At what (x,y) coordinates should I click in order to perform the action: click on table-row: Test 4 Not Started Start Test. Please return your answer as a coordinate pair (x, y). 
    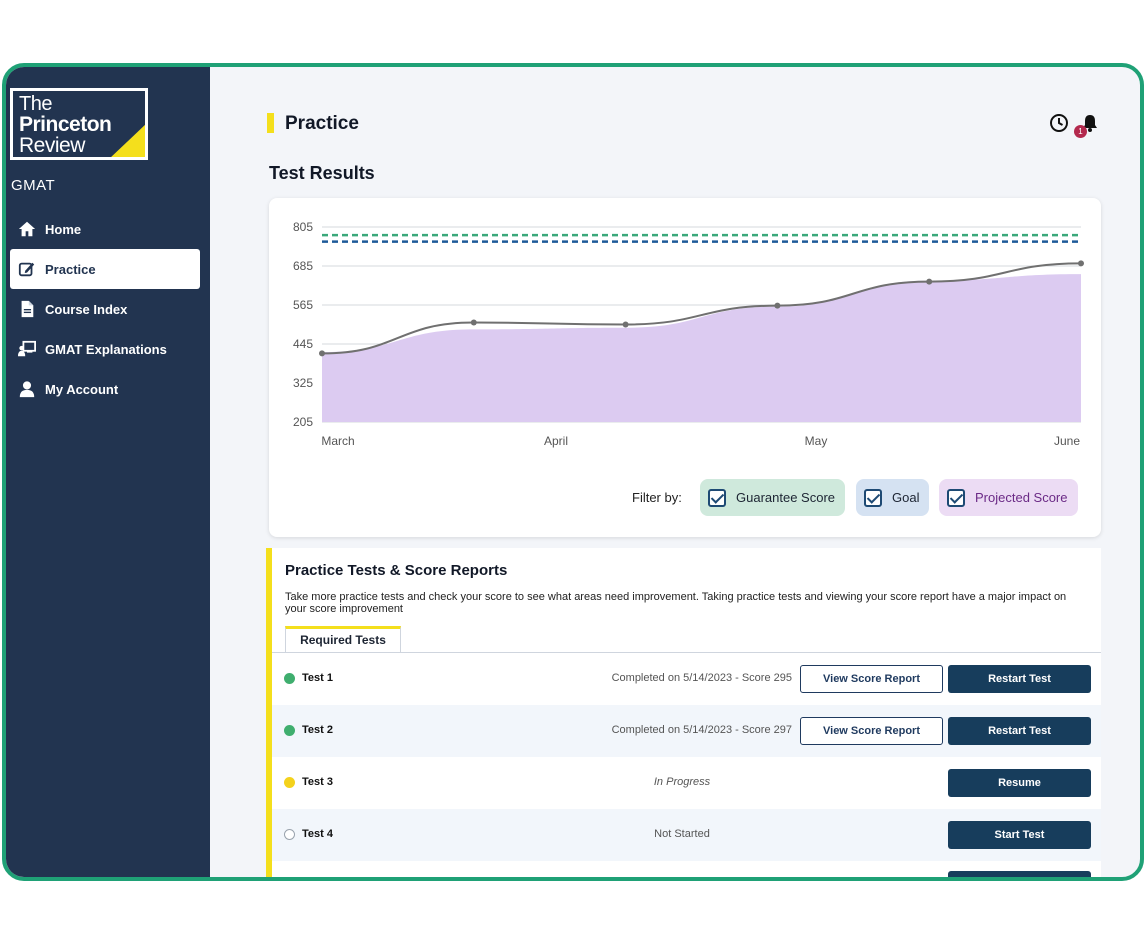
    Looking at the image, I should click on (686, 835).